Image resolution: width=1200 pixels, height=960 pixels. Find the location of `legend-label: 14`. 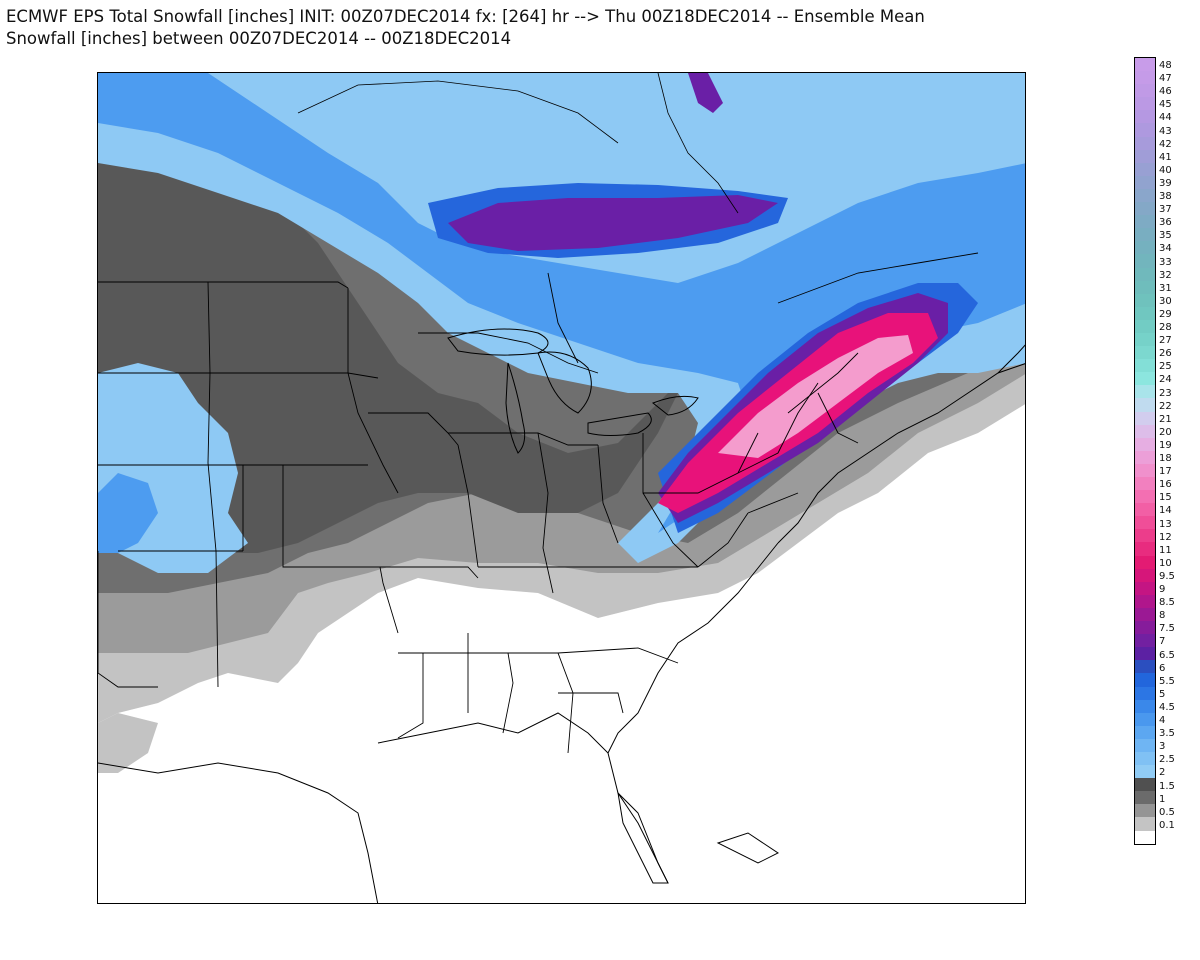

legend-label: 14 is located at coordinates (1165, 511).